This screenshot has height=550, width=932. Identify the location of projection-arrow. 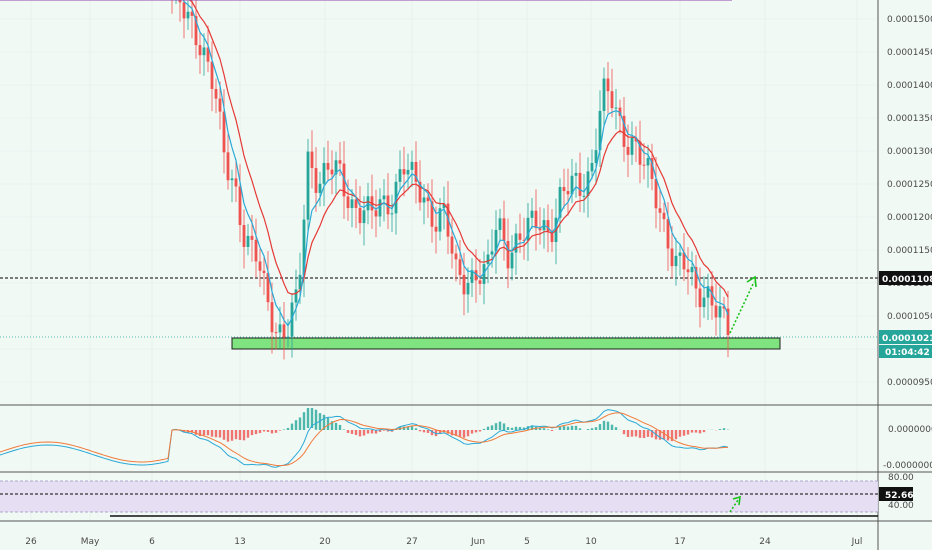
(742, 307).